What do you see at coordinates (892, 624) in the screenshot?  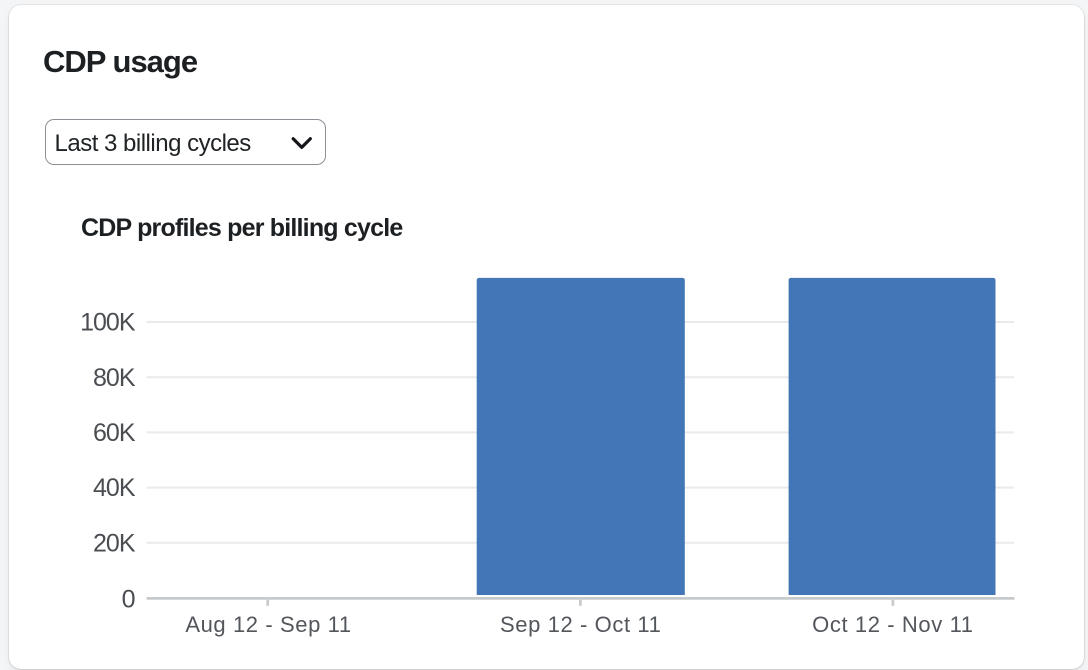 I see `svg-text: Oct 12 - Nov 11` at bounding box center [892, 624].